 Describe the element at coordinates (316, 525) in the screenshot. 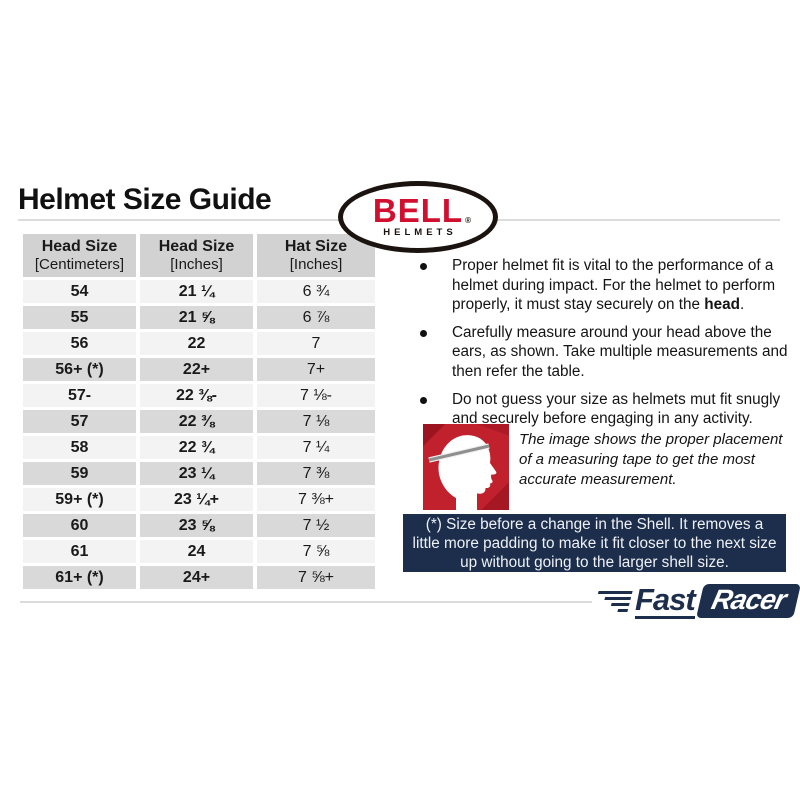

I see `table-cell: 7 ½` at that location.